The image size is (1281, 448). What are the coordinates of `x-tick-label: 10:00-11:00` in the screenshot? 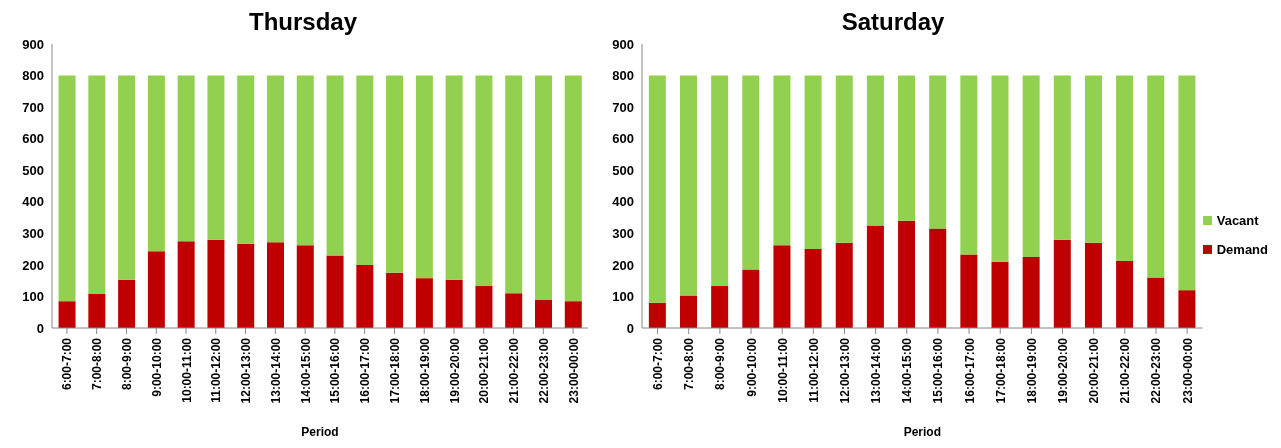 It's located at (186, 370).